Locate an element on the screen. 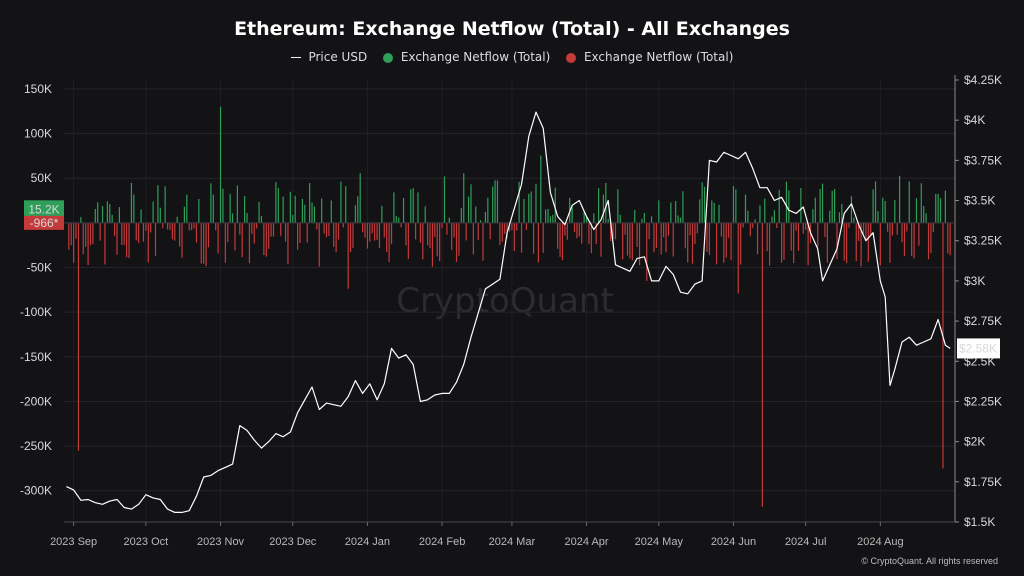 The image size is (1024, 576). netflow-positive-value-box is located at coordinates (44, 209).